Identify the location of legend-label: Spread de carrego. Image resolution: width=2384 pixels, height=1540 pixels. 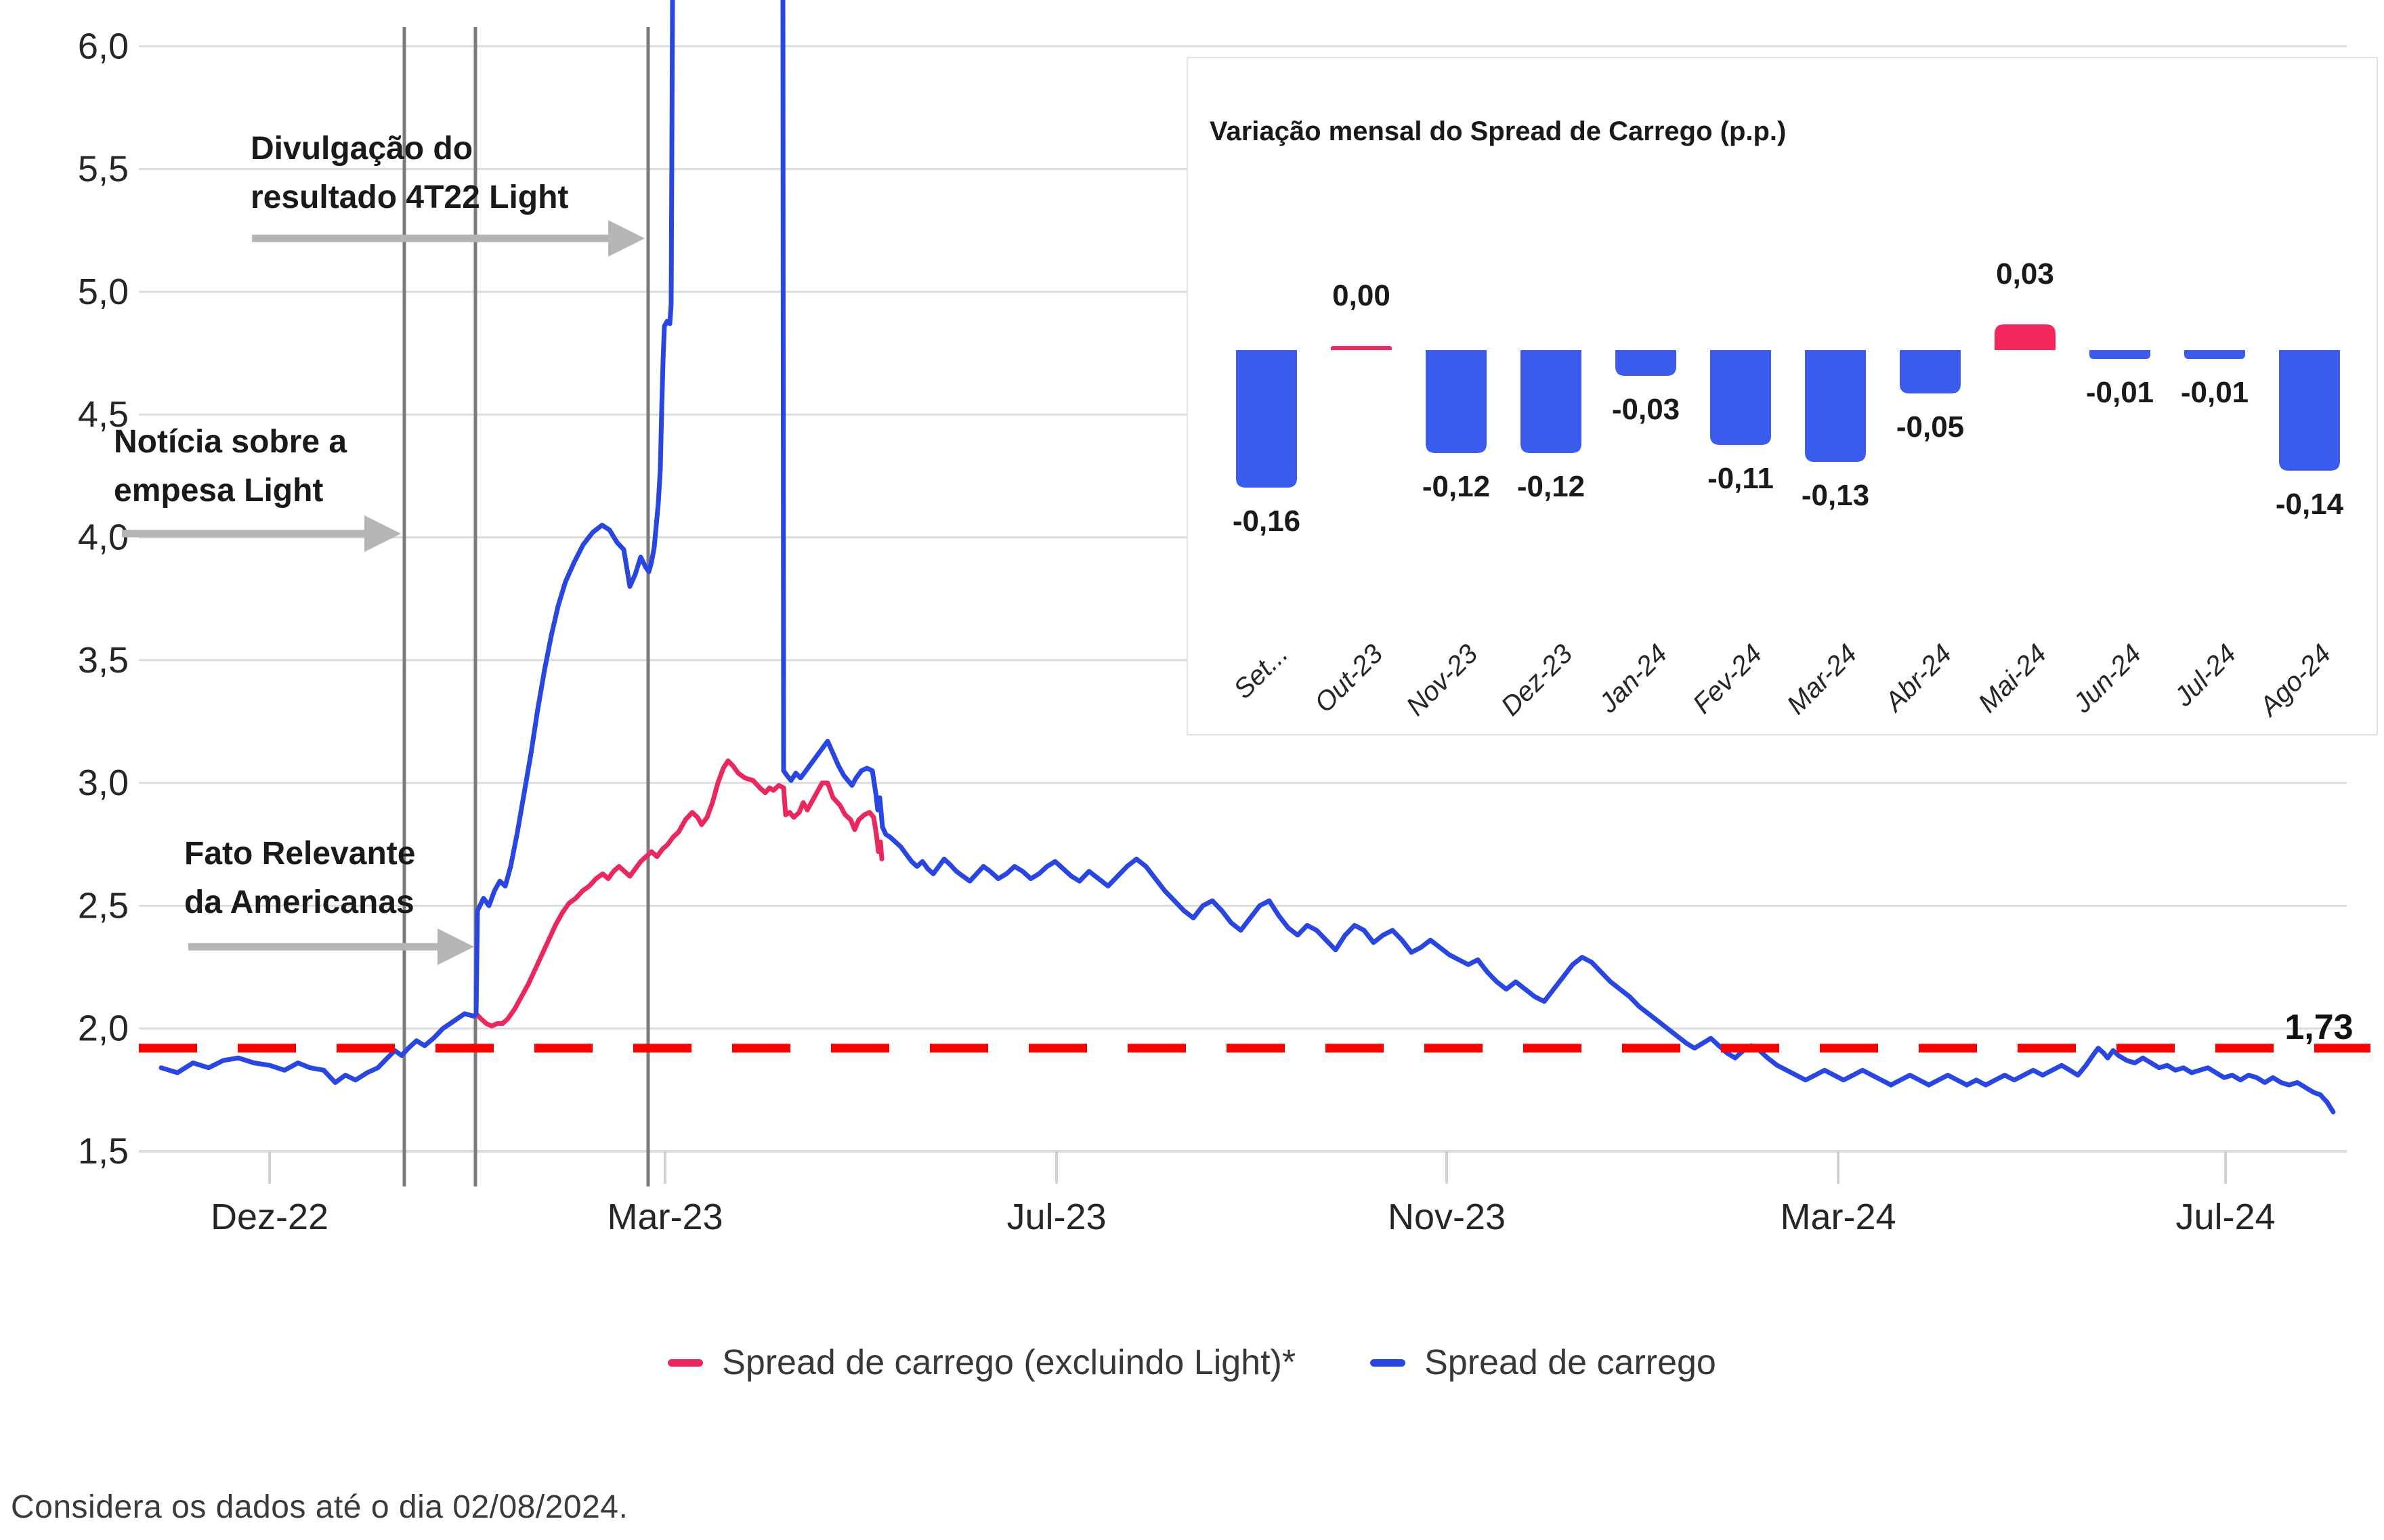
(1570, 1362).